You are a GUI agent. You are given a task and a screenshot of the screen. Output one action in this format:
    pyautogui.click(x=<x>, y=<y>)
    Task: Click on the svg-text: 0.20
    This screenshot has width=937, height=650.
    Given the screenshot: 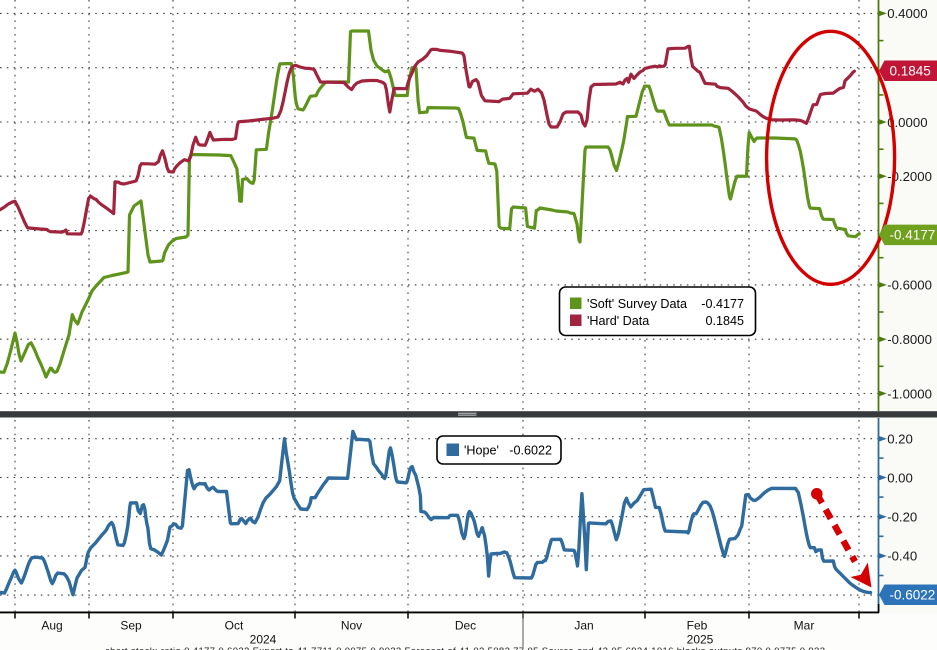 What is the action you would take?
    pyautogui.click(x=900, y=439)
    